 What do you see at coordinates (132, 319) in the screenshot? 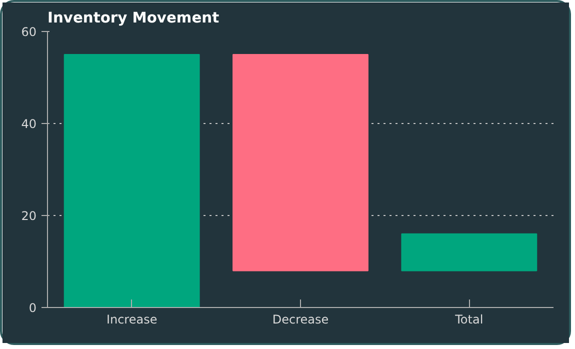
I see `x-tick-label: Increase` at bounding box center [132, 319].